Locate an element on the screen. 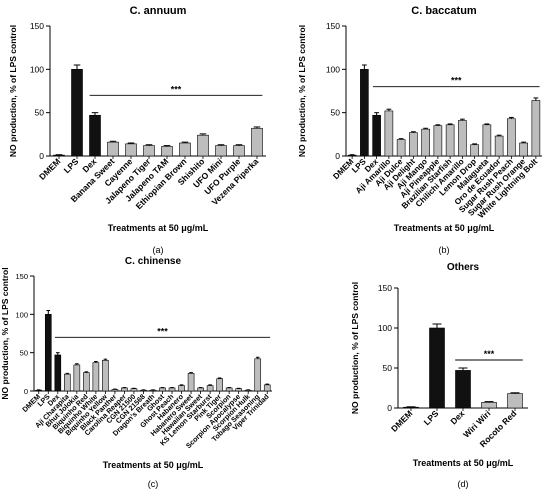  bar-chilichi-amarillo is located at coordinates (462, 138).